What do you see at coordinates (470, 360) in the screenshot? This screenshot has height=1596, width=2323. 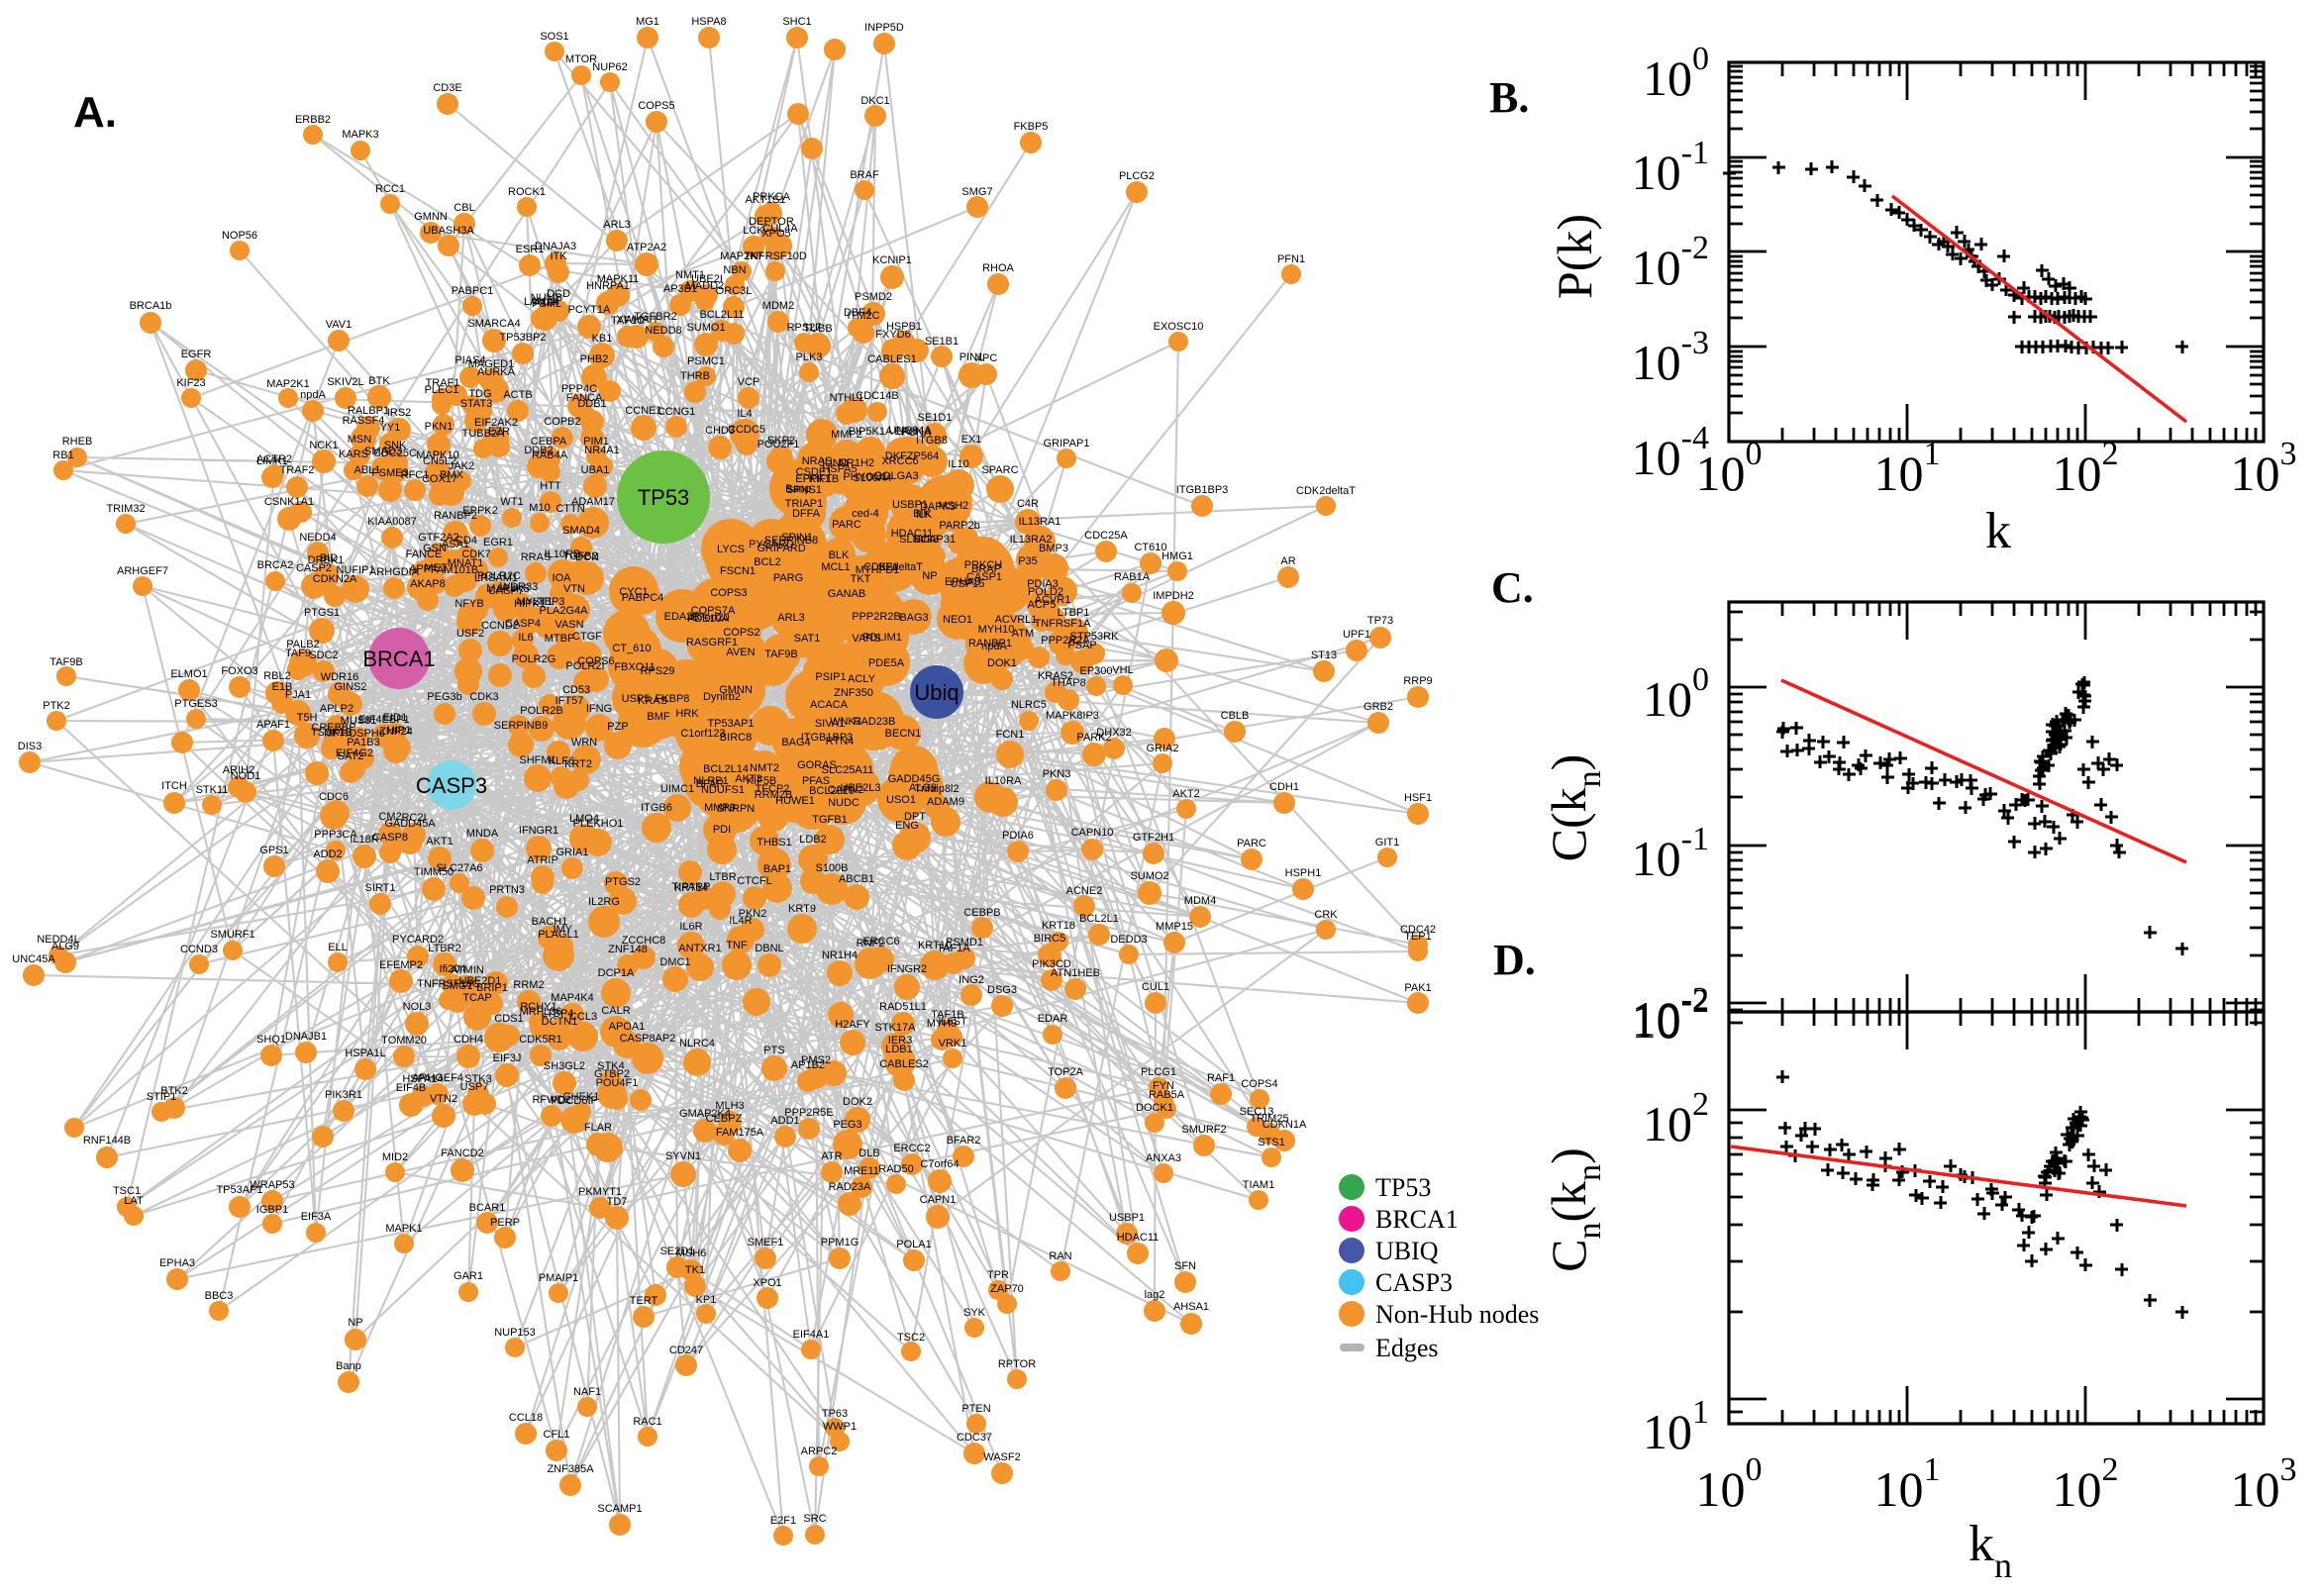 I see `svg-text: PIAS4` at bounding box center [470, 360].